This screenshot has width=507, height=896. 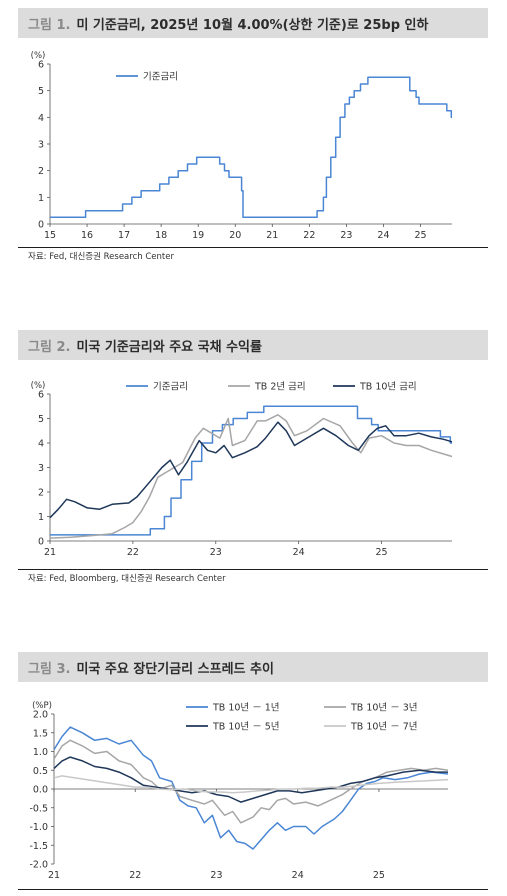 What do you see at coordinates (40, 752) in the screenshot?
I see `y-tick-label: 1.0` at bounding box center [40, 752].